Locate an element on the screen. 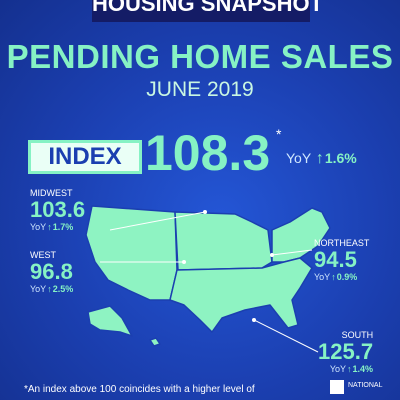 The width and height of the screenshot is (400, 400). midwest-region is located at coordinates (223, 241).